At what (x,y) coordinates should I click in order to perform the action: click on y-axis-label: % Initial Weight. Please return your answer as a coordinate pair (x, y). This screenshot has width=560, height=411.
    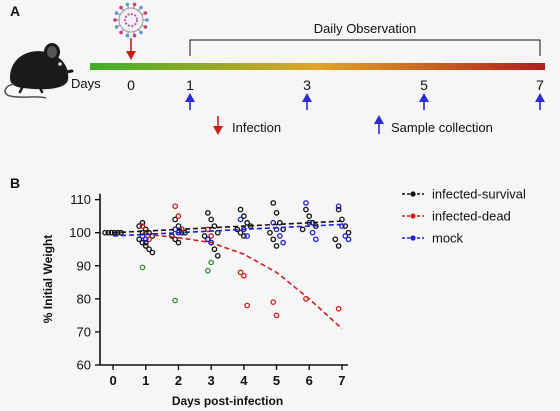
    Looking at the image, I should click on (48, 279).